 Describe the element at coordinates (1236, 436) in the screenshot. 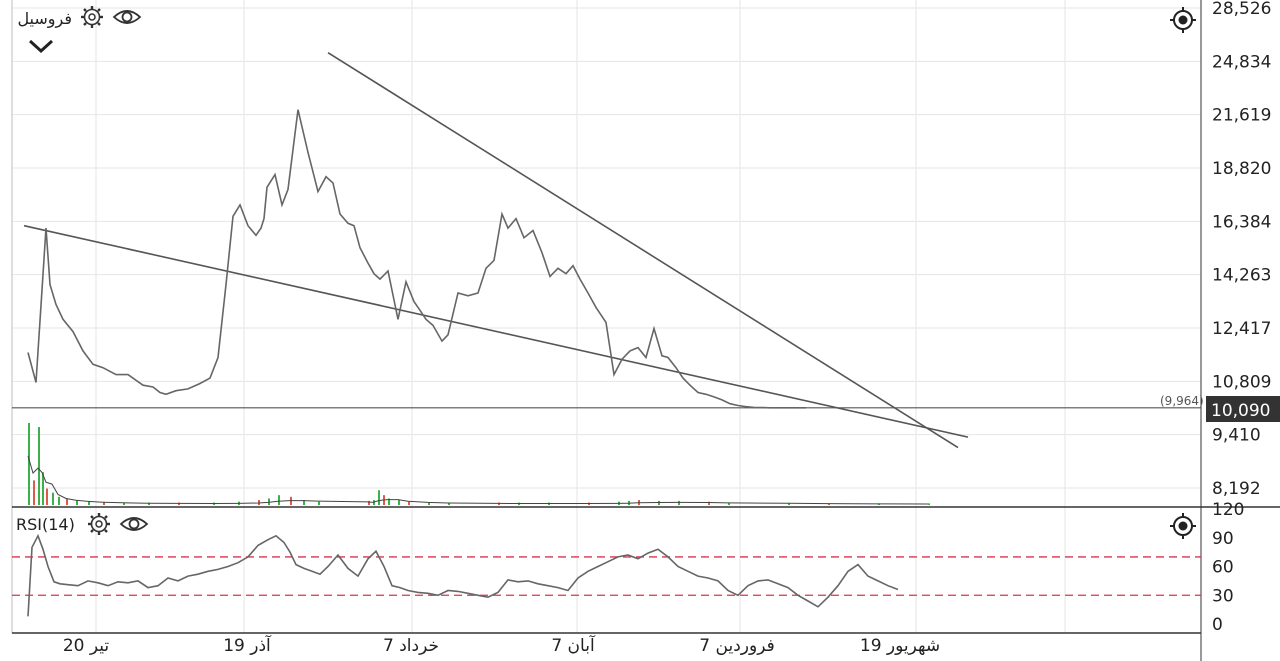

I see `price-tick-label: 9,410` at that location.